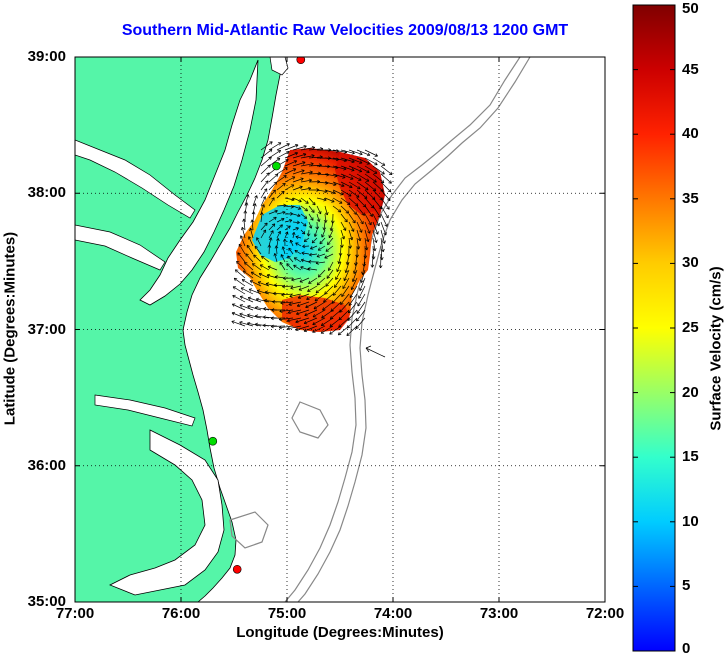 This screenshot has width=724, height=659. Describe the element at coordinates (340, 632) in the screenshot. I see `x-axis-label: Longitude (Degrees:Minutes)` at that location.